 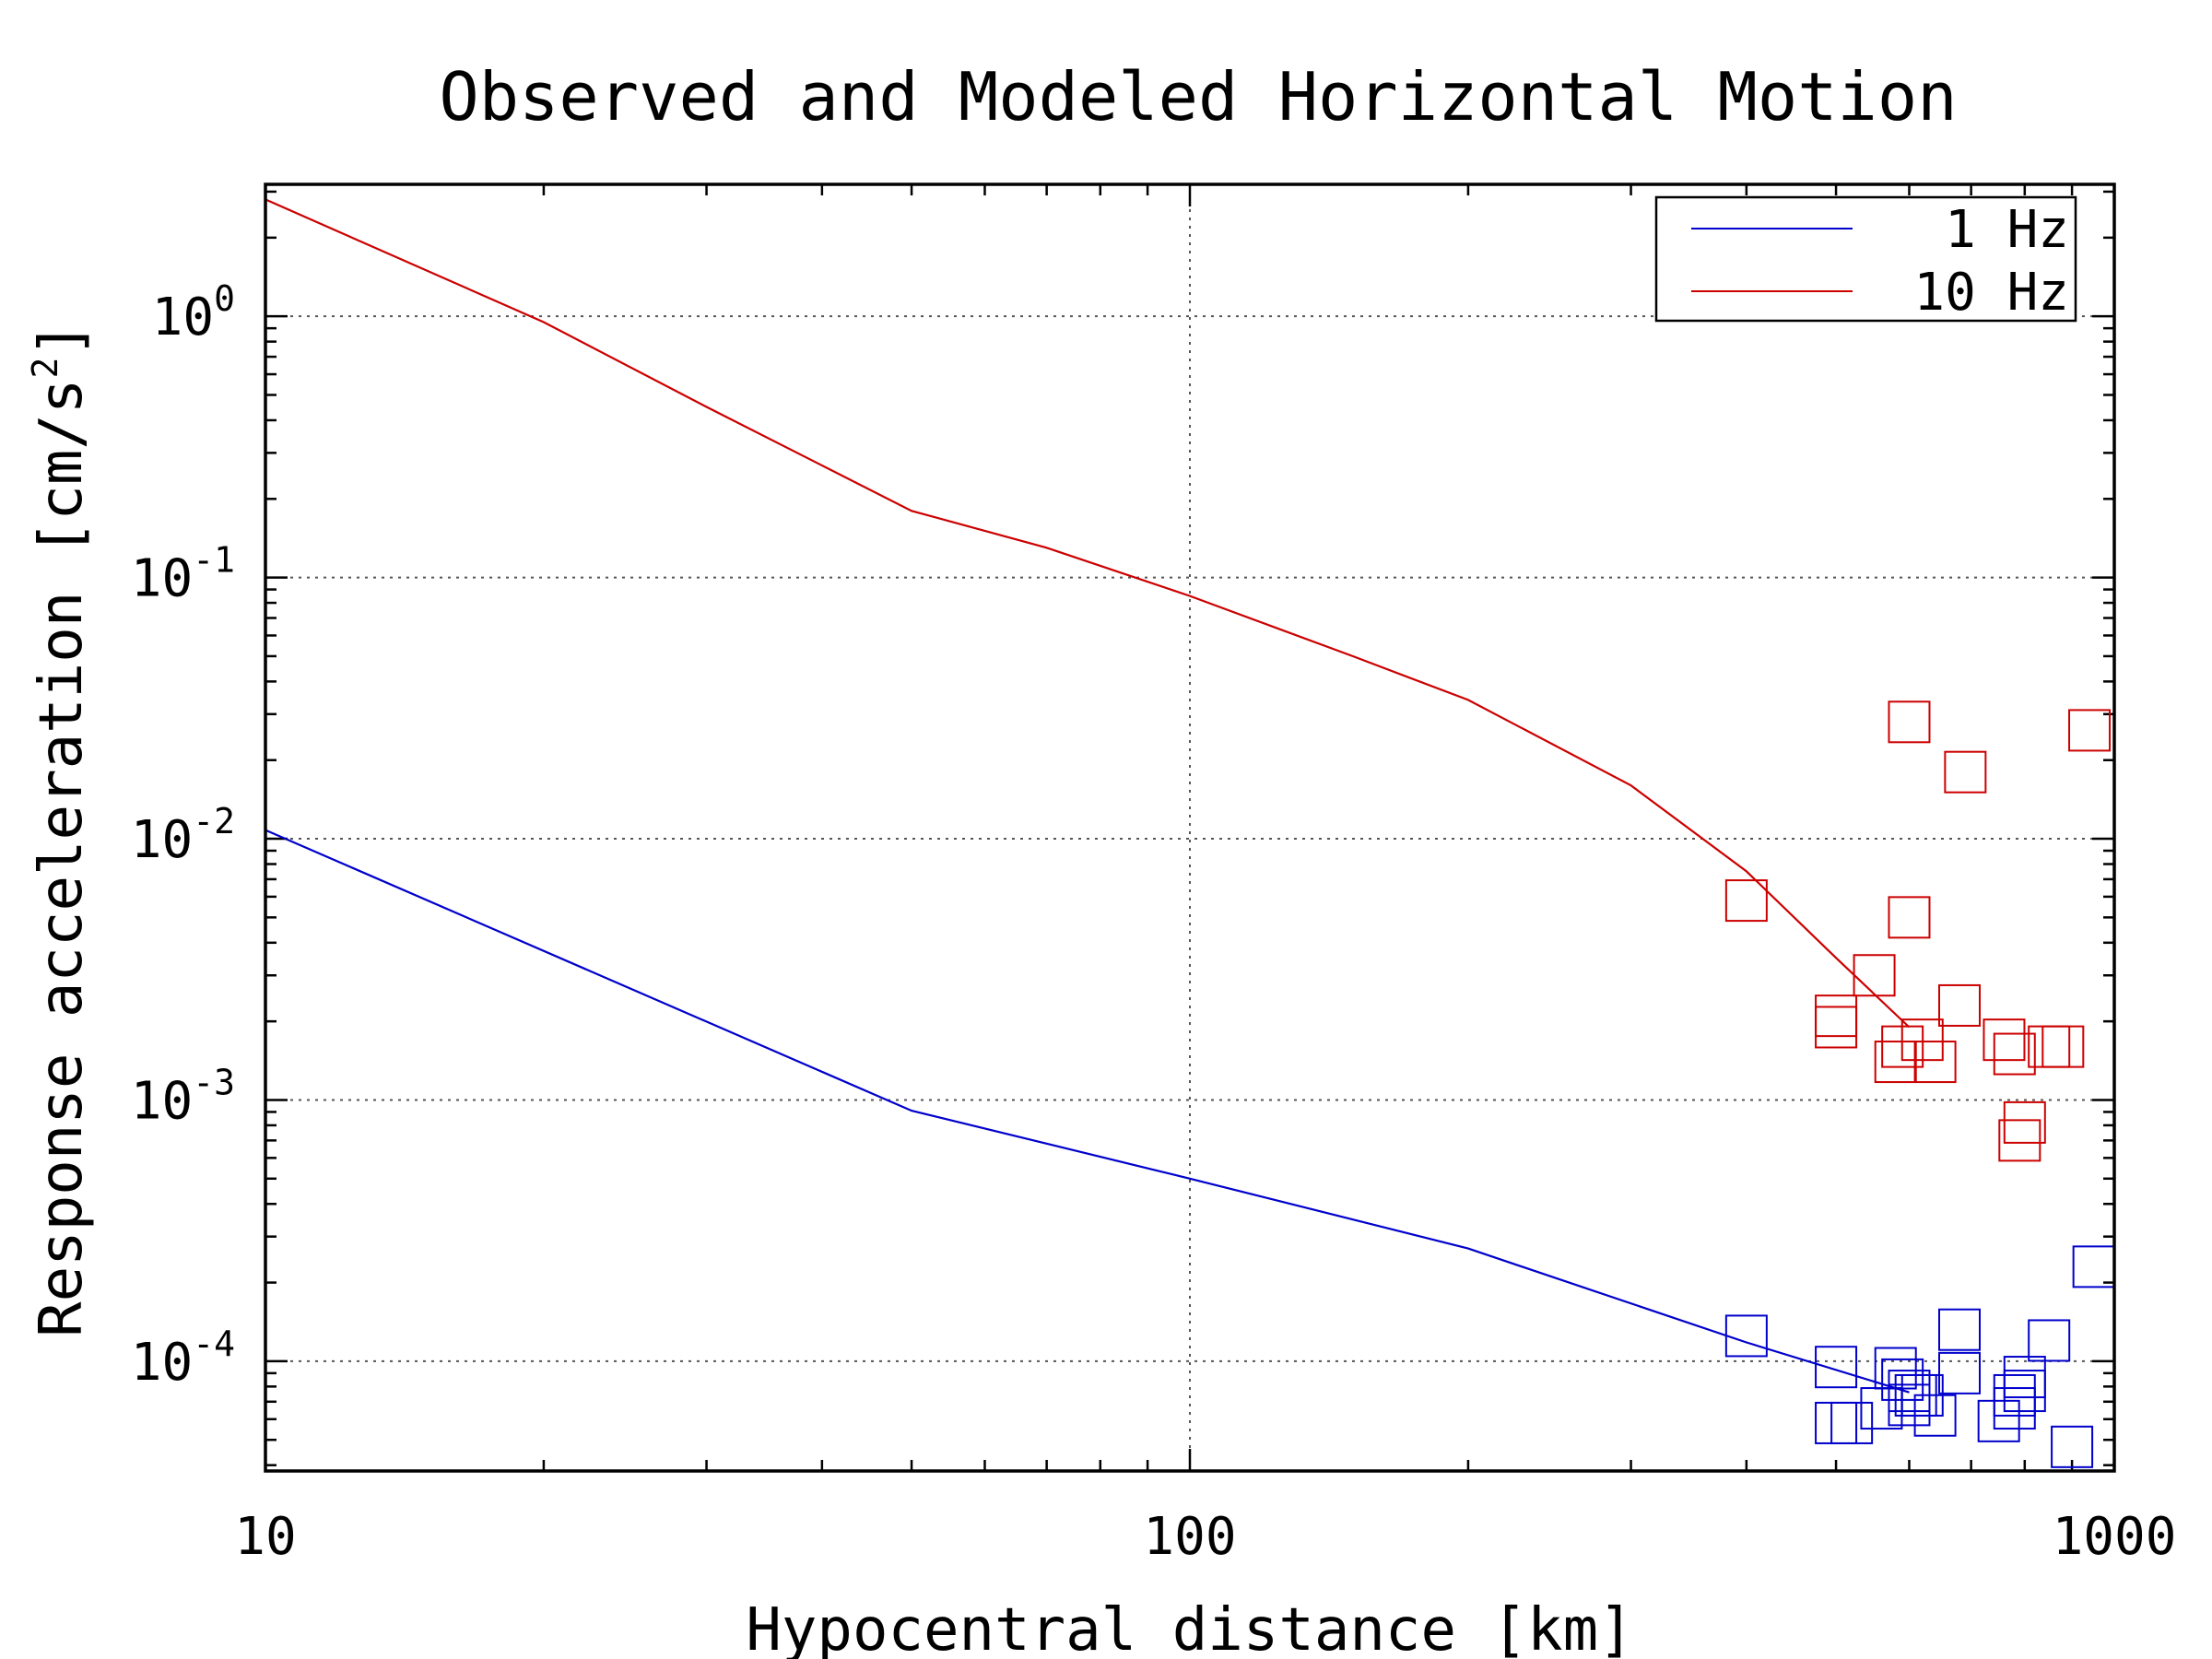 I want to click on x-tick-label: 1000, so click(x=2115, y=1537).